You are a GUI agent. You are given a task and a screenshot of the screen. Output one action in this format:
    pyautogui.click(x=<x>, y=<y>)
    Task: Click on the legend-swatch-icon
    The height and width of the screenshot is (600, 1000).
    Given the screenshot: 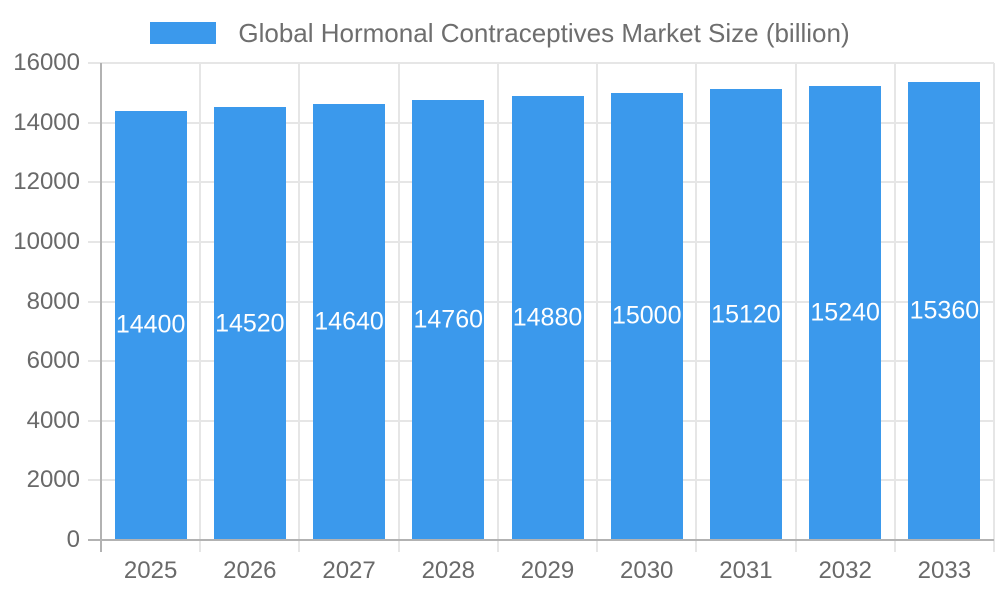 What is the action you would take?
    pyautogui.click(x=183, y=33)
    